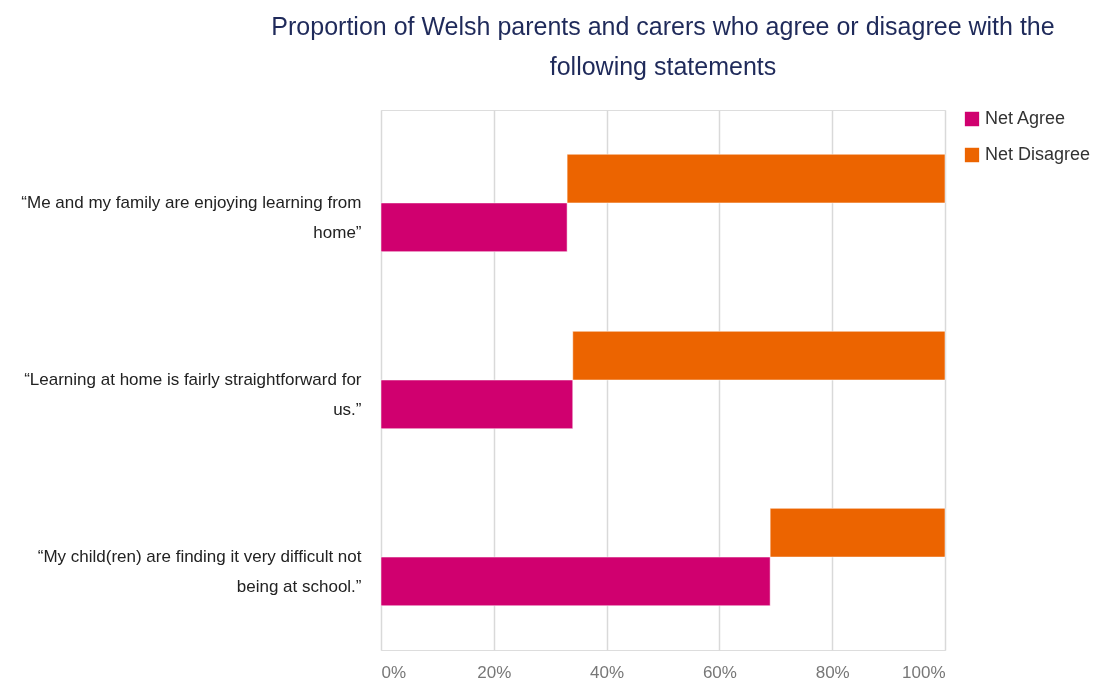 The height and width of the screenshot is (695, 1111). What do you see at coordinates (494, 672) in the screenshot?
I see `x-tick-label: 20%` at bounding box center [494, 672].